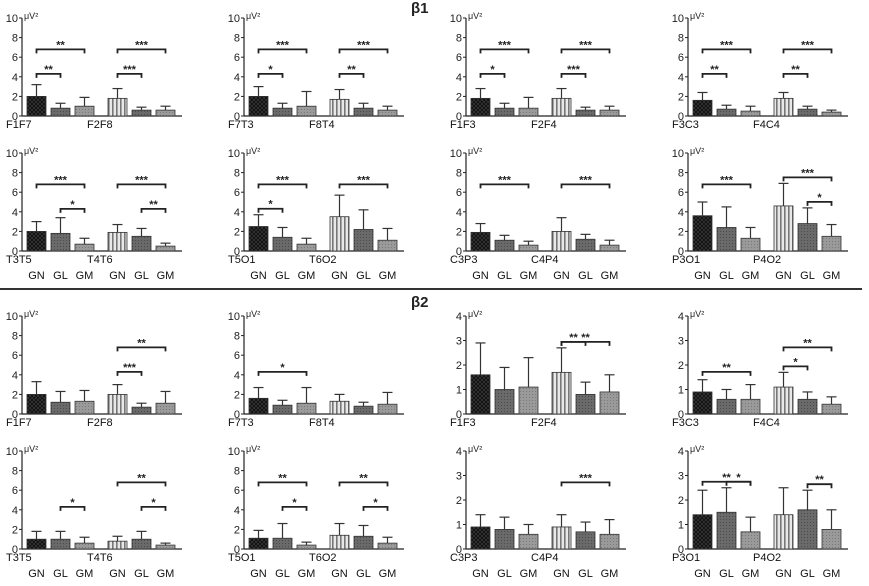 This screenshot has height=586, width=869. Describe the element at coordinates (685, 125) in the screenshot. I see `pair-label: F3C3` at that location.